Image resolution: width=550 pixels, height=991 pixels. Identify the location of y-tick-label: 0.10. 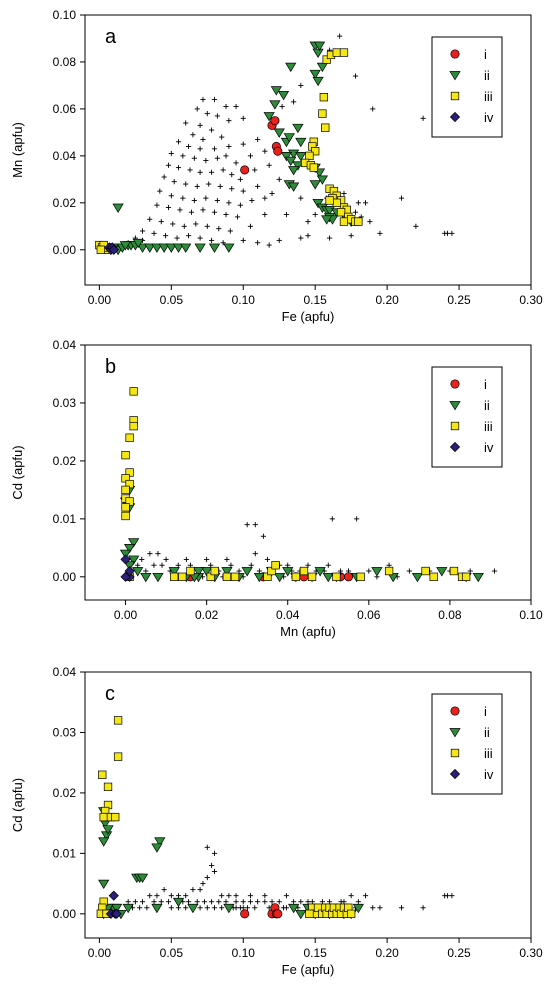
(65, 15).